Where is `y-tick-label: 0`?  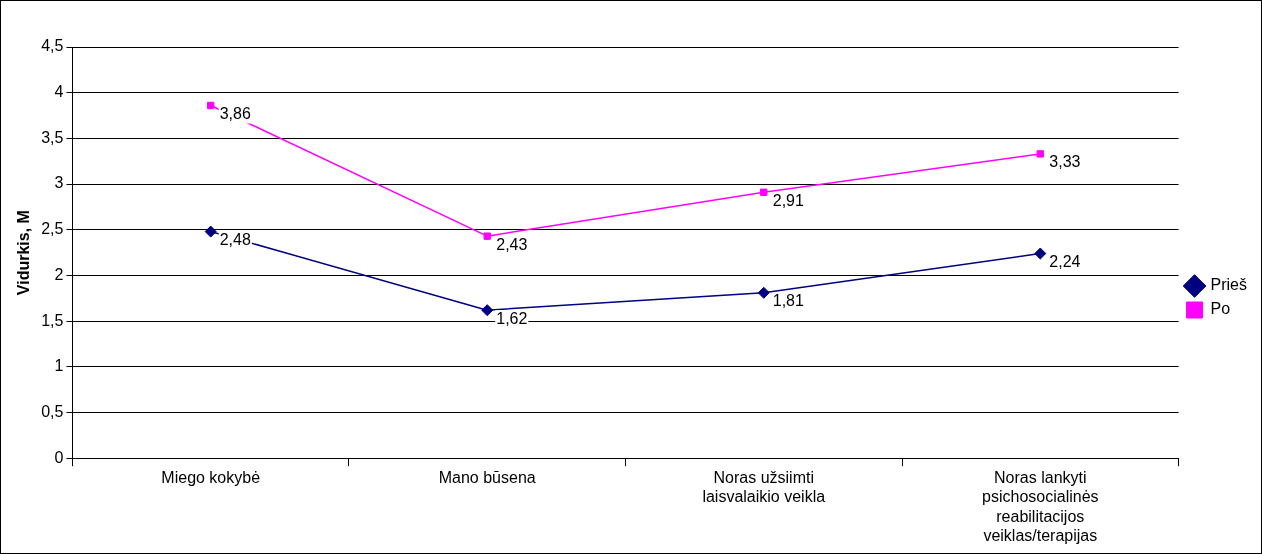 y-tick-label: 0 is located at coordinates (59, 457).